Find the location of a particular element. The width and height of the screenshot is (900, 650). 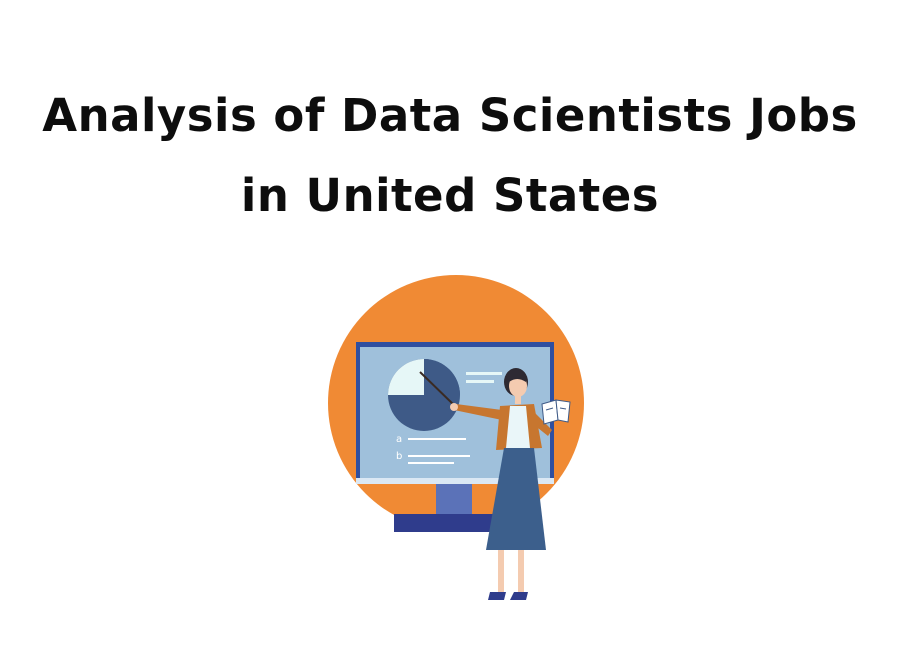

pie-slice-light is located at coordinates (406, 377).